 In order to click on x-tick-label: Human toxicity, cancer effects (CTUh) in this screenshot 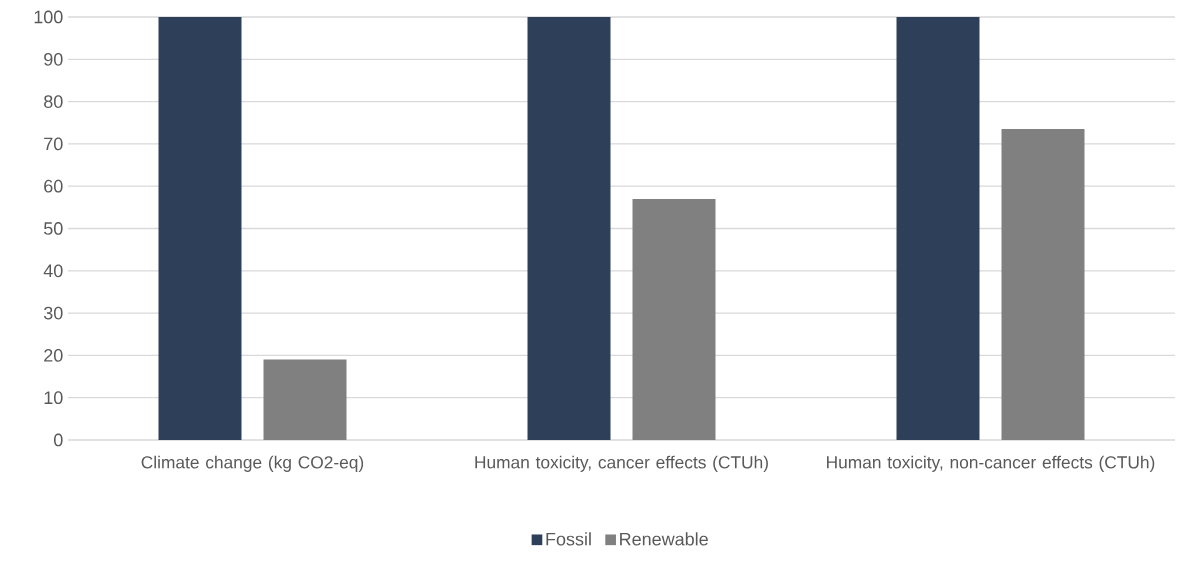, I will do `click(621, 463)`.